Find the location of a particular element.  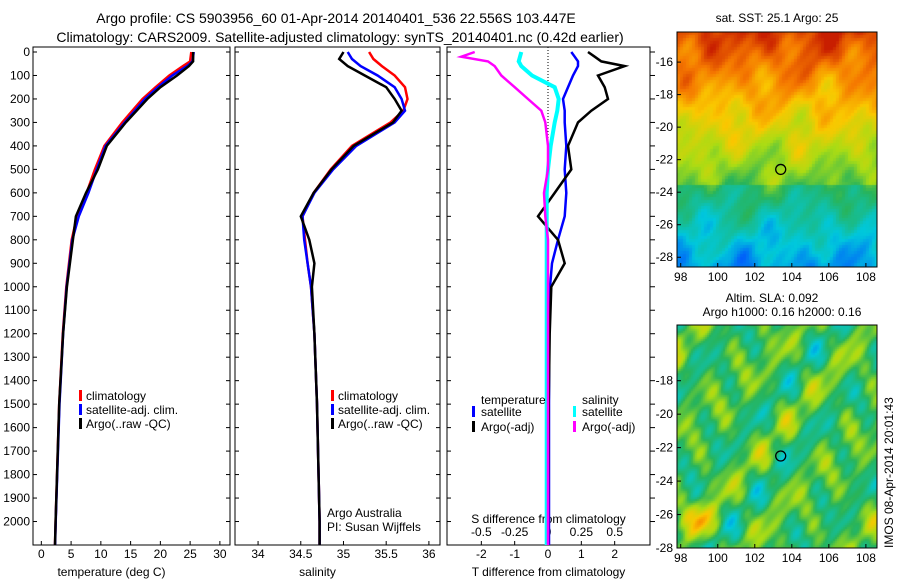

y-tick-label: 1700 is located at coordinates (16, 451).